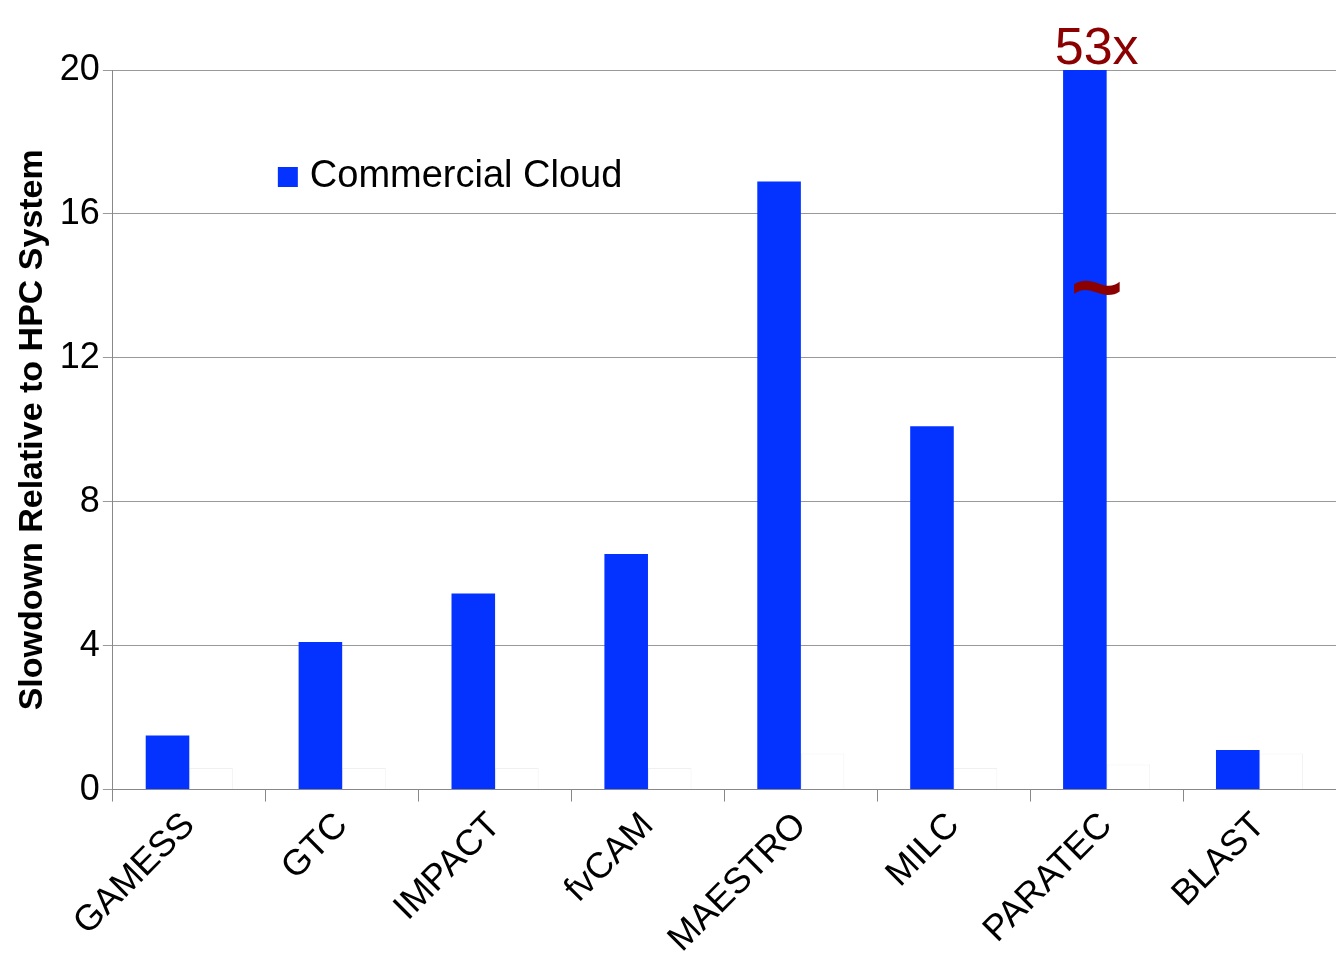  I want to click on annotation: 53x, so click(1096, 46).